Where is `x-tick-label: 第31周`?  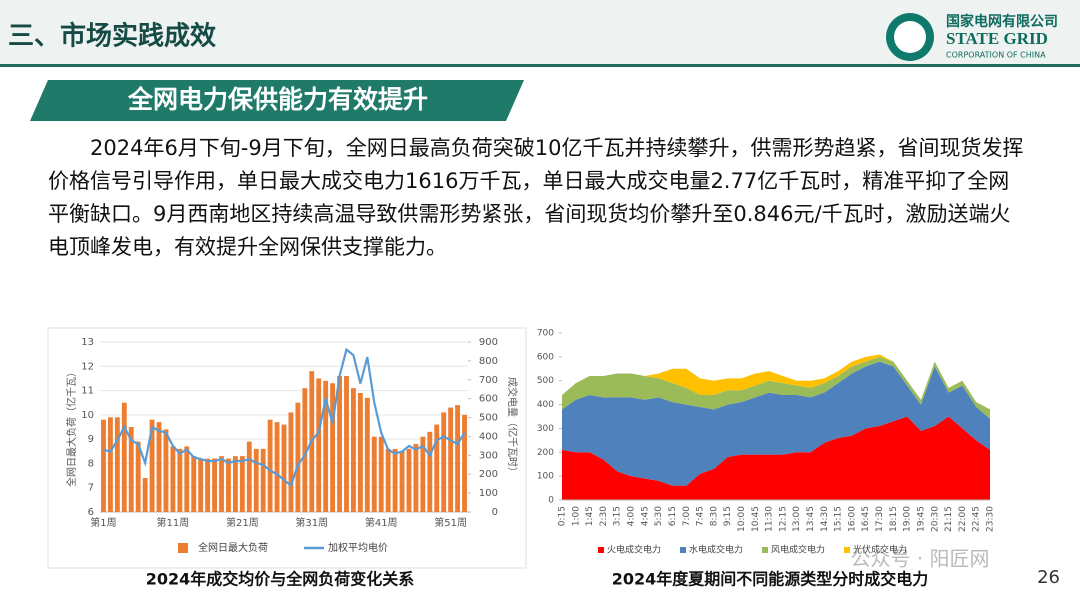 x-tick-label: 第31周 is located at coordinates (311, 522).